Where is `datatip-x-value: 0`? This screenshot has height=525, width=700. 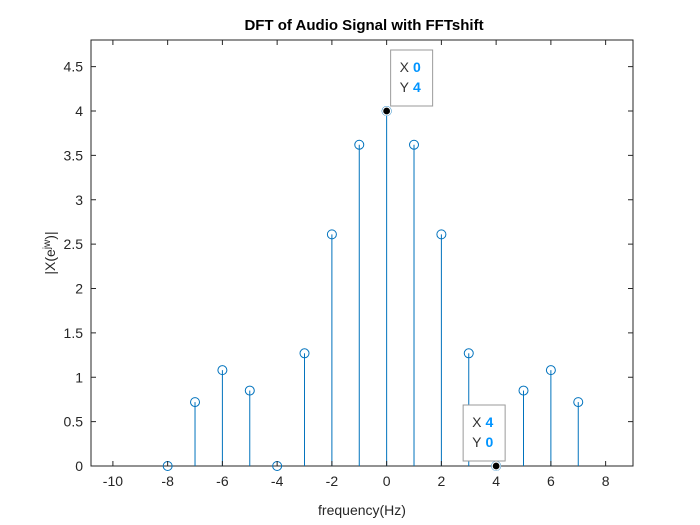
datatip-x-value: 0 is located at coordinates (417, 67).